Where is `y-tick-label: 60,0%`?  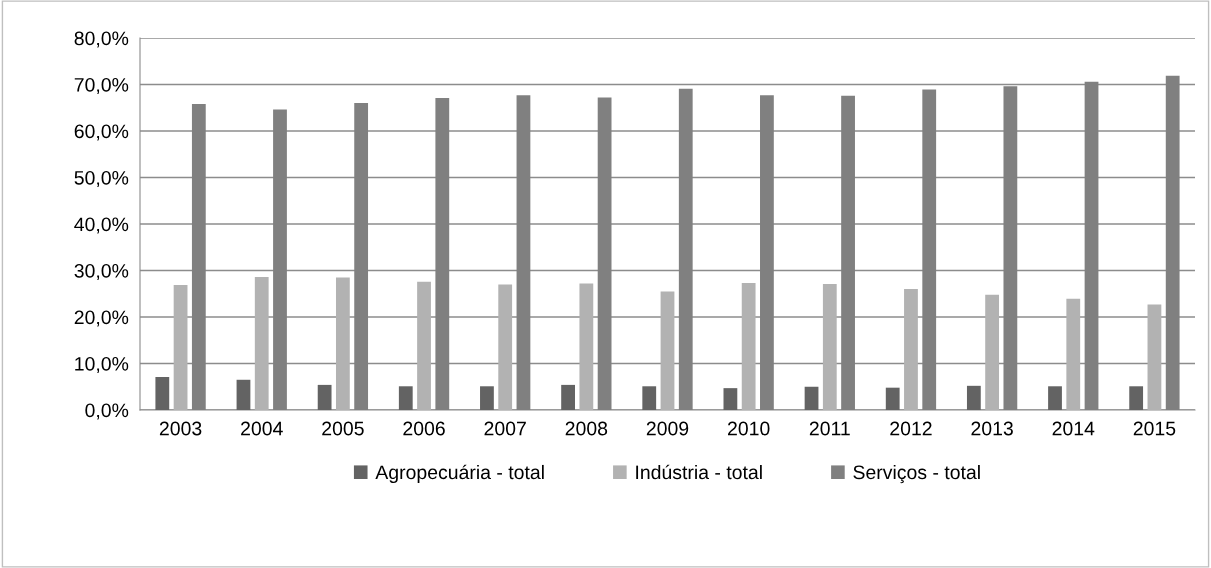 y-tick-label: 60,0% is located at coordinates (101, 132).